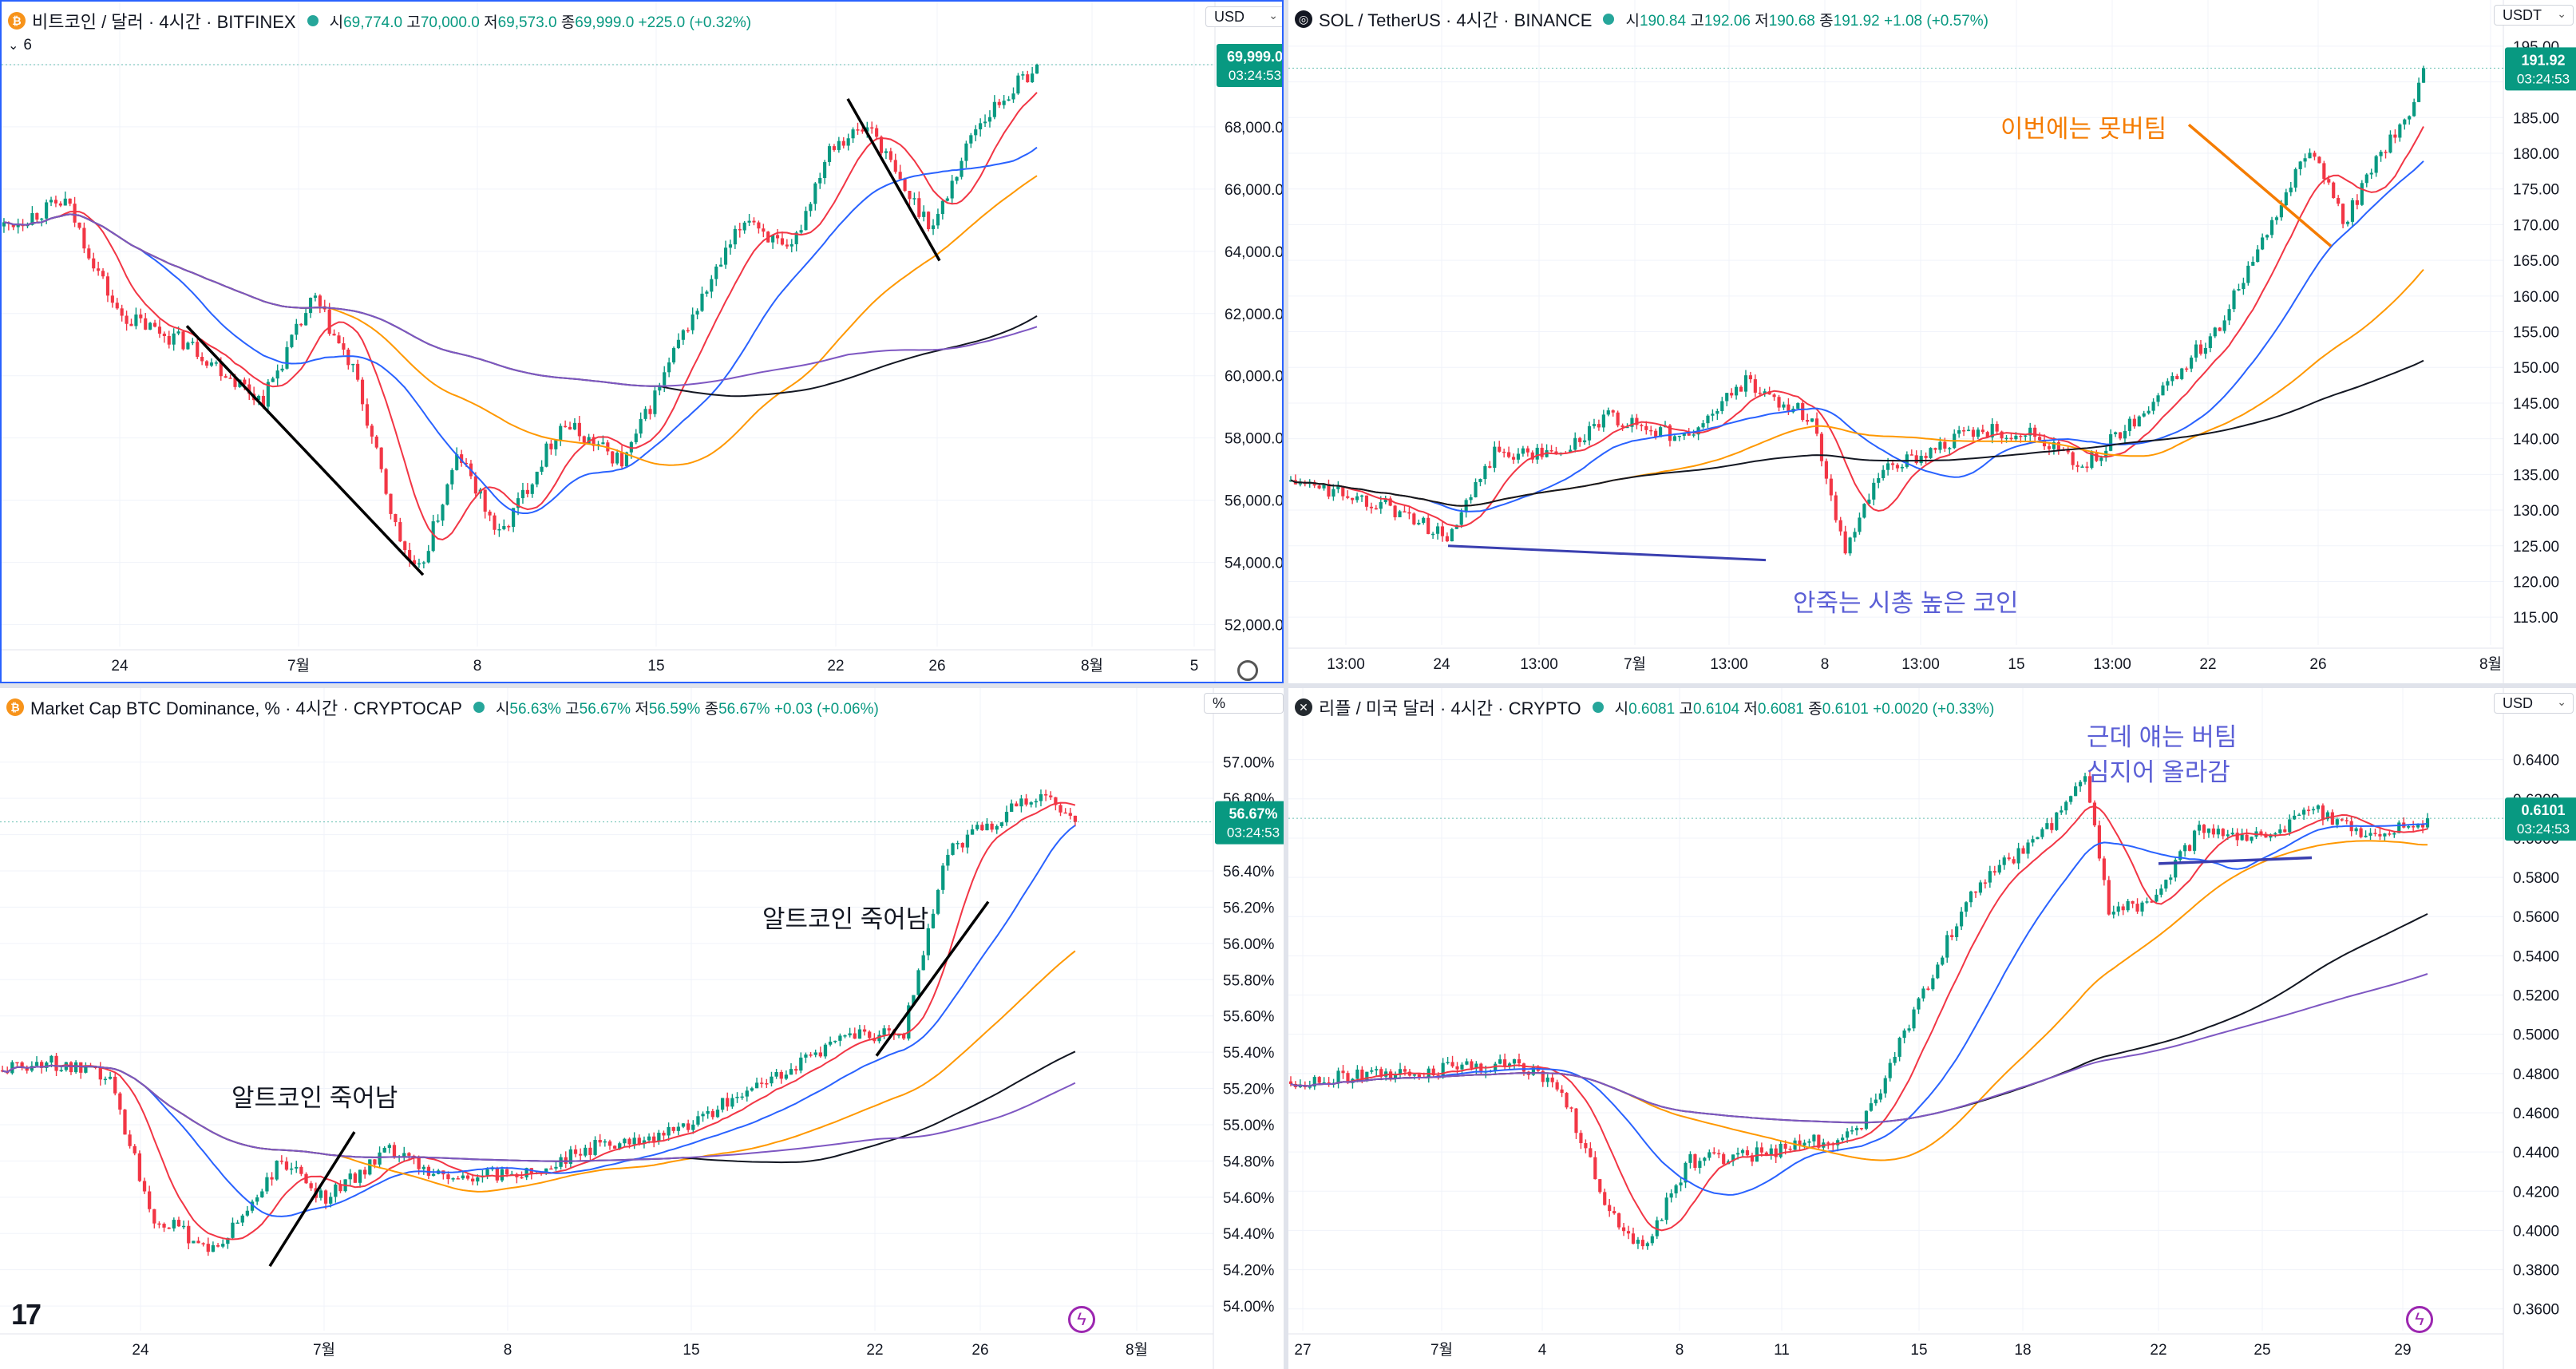 The image size is (2576, 1369). I want to click on symbol-title: 비트코인 / 달러 · 4시간 · BITFINEX, so click(164, 22).